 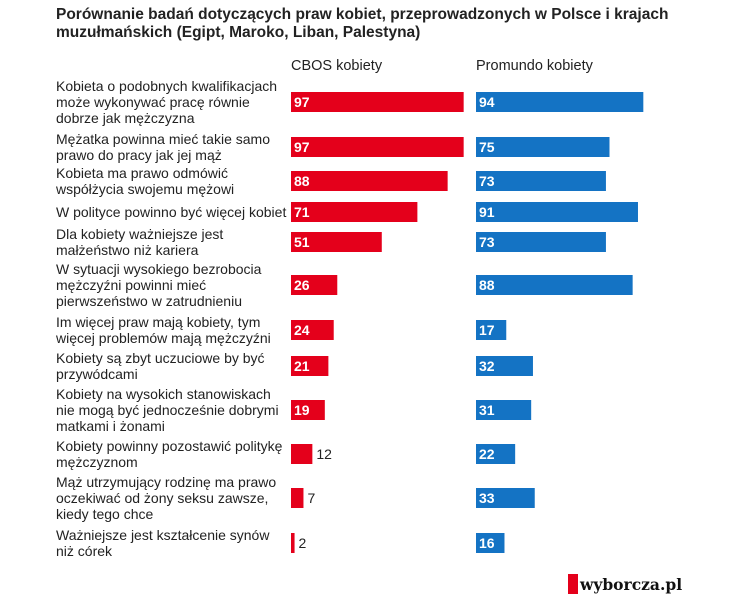 I want to click on data-label: 33, so click(x=487, y=498).